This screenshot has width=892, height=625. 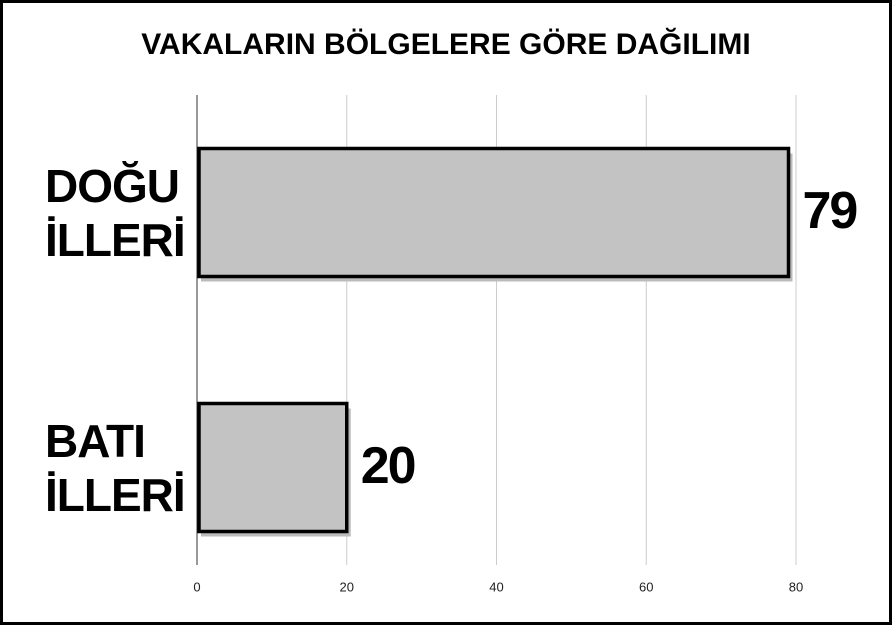 What do you see at coordinates (115, 467) in the screenshot?
I see `y-tick-label: BATI İLLERİ` at bounding box center [115, 467].